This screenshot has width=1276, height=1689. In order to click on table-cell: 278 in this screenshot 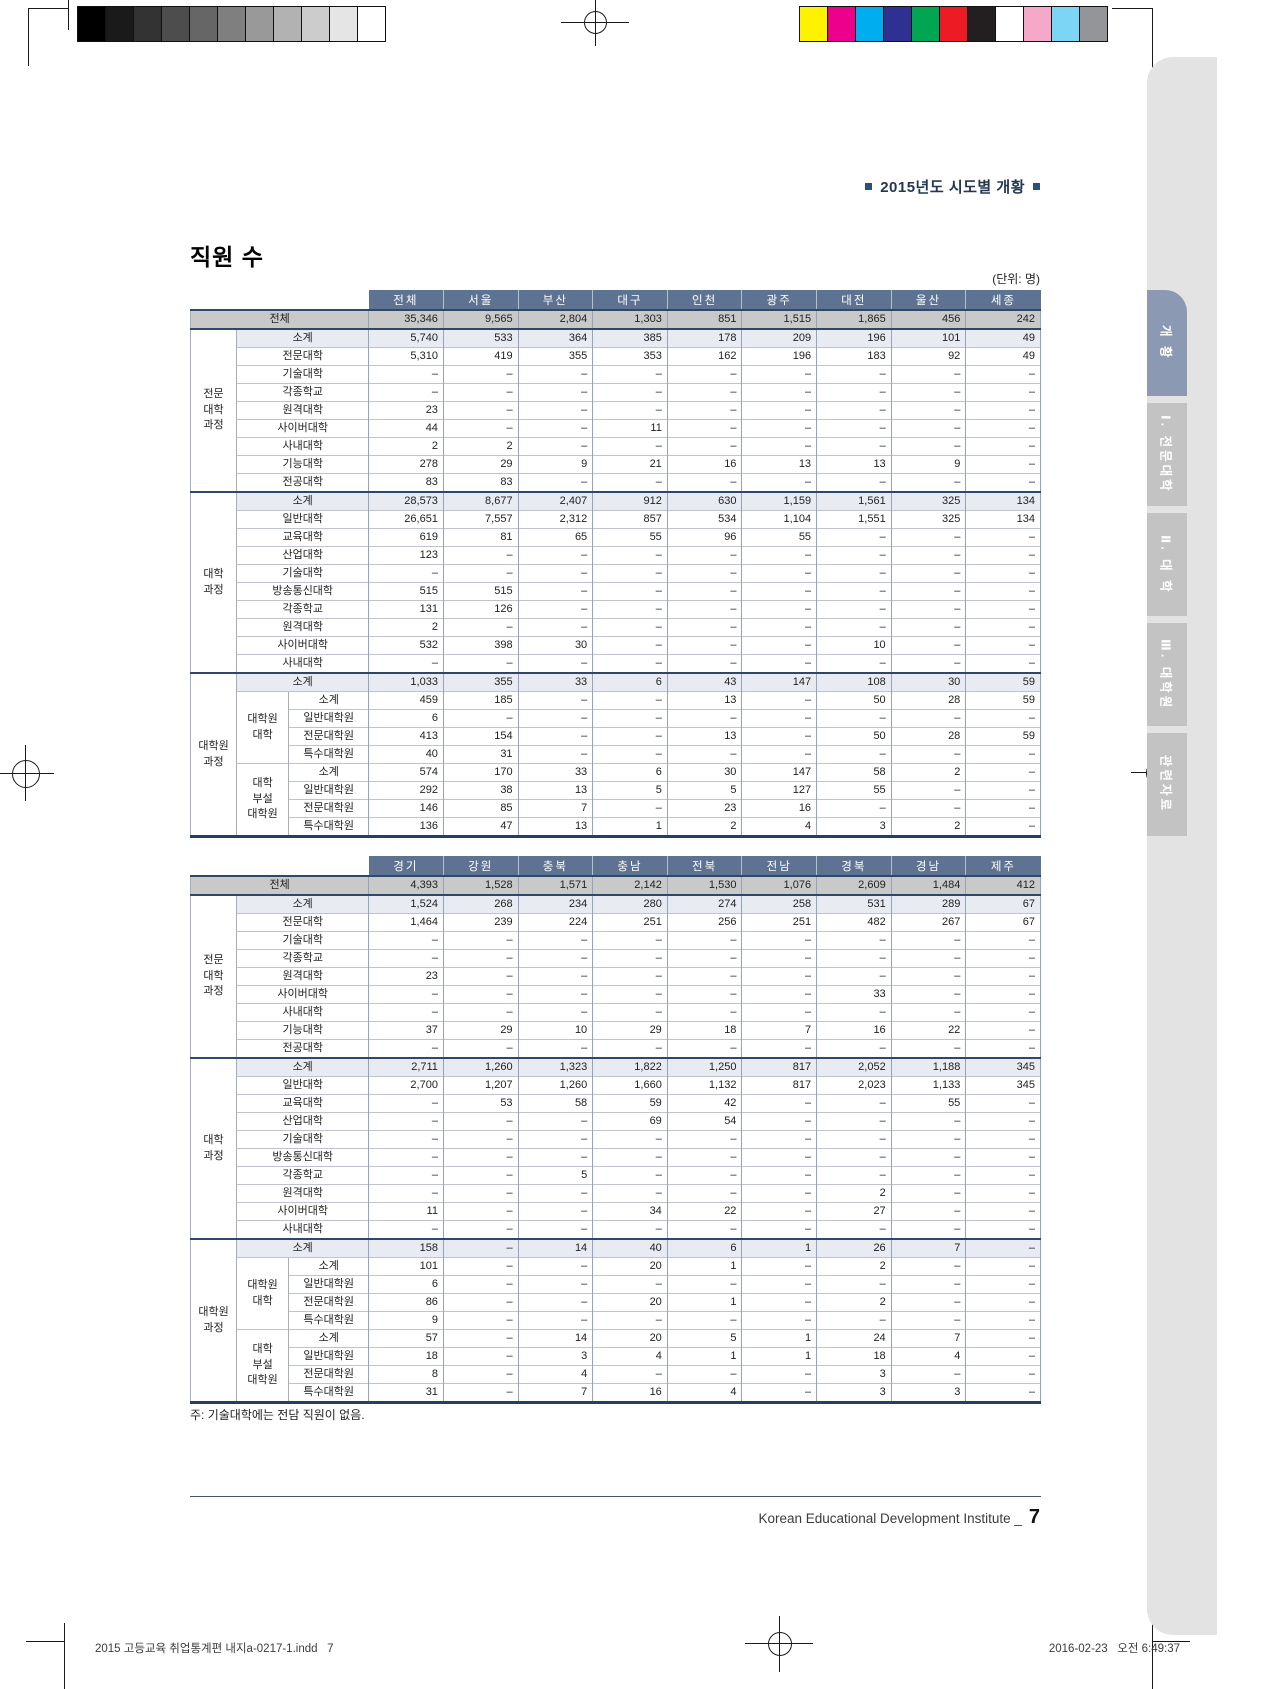, I will do `click(406, 464)`.